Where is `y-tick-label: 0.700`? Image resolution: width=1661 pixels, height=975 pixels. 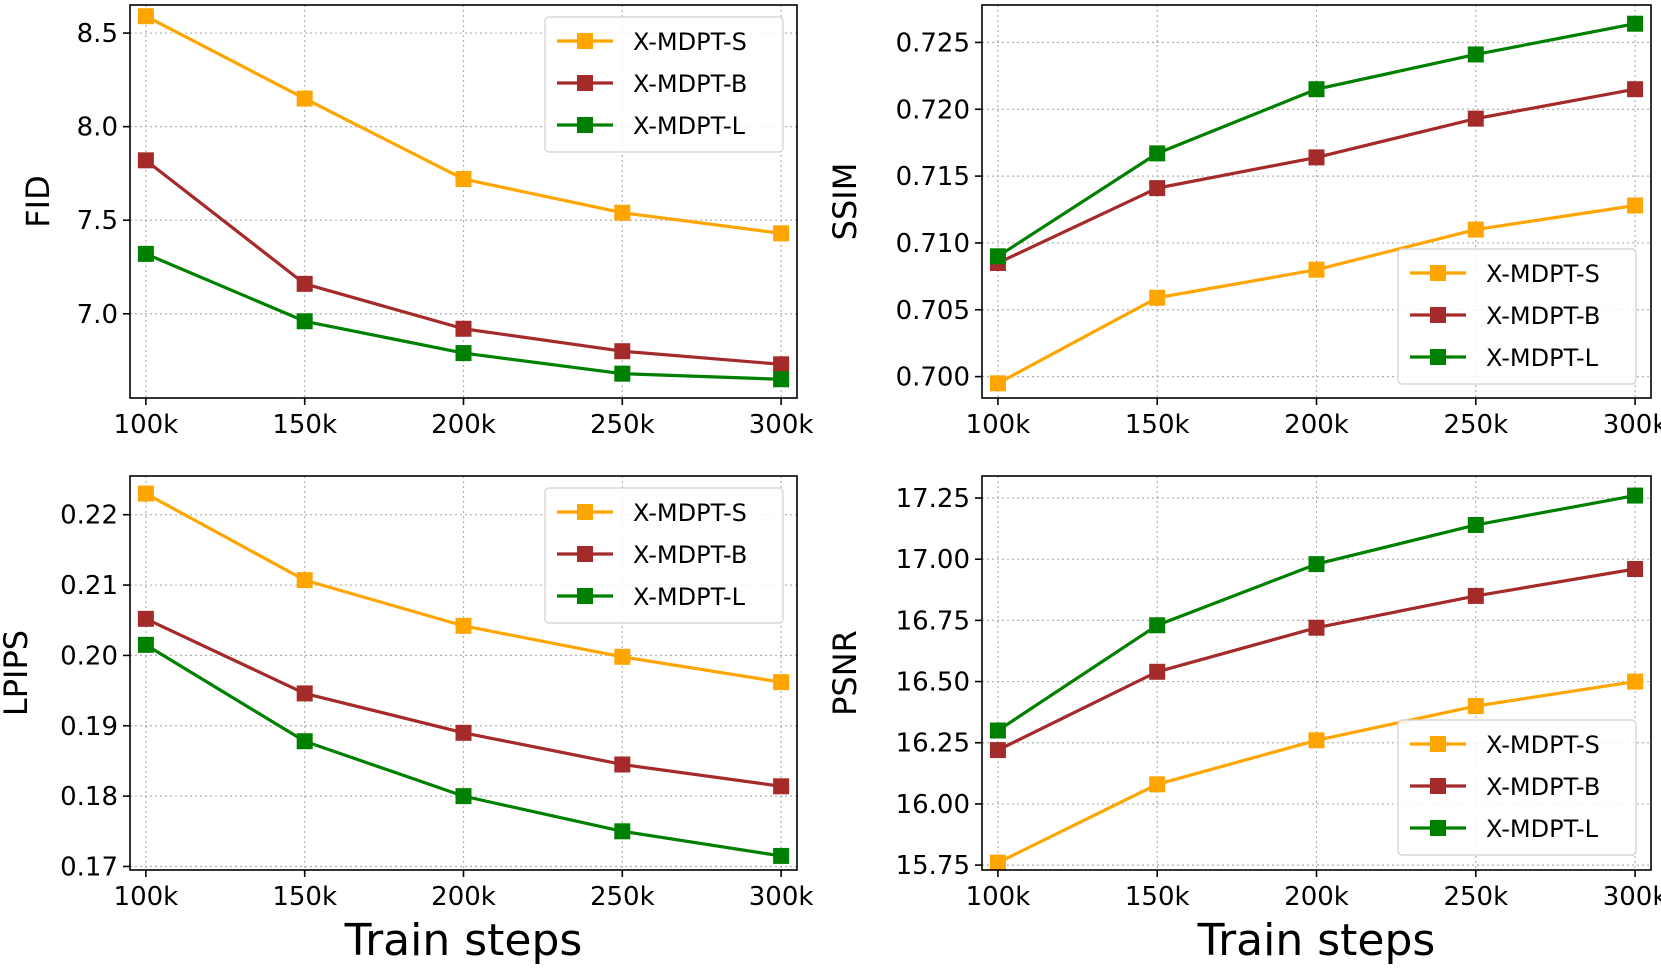 y-tick-label: 0.700 is located at coordinates (933, 378).